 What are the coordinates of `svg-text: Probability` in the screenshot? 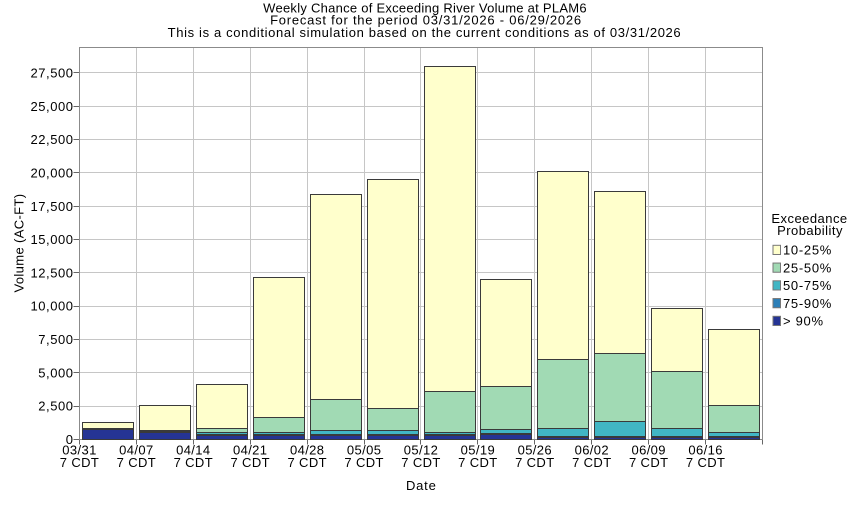 It's located at (810, 230).